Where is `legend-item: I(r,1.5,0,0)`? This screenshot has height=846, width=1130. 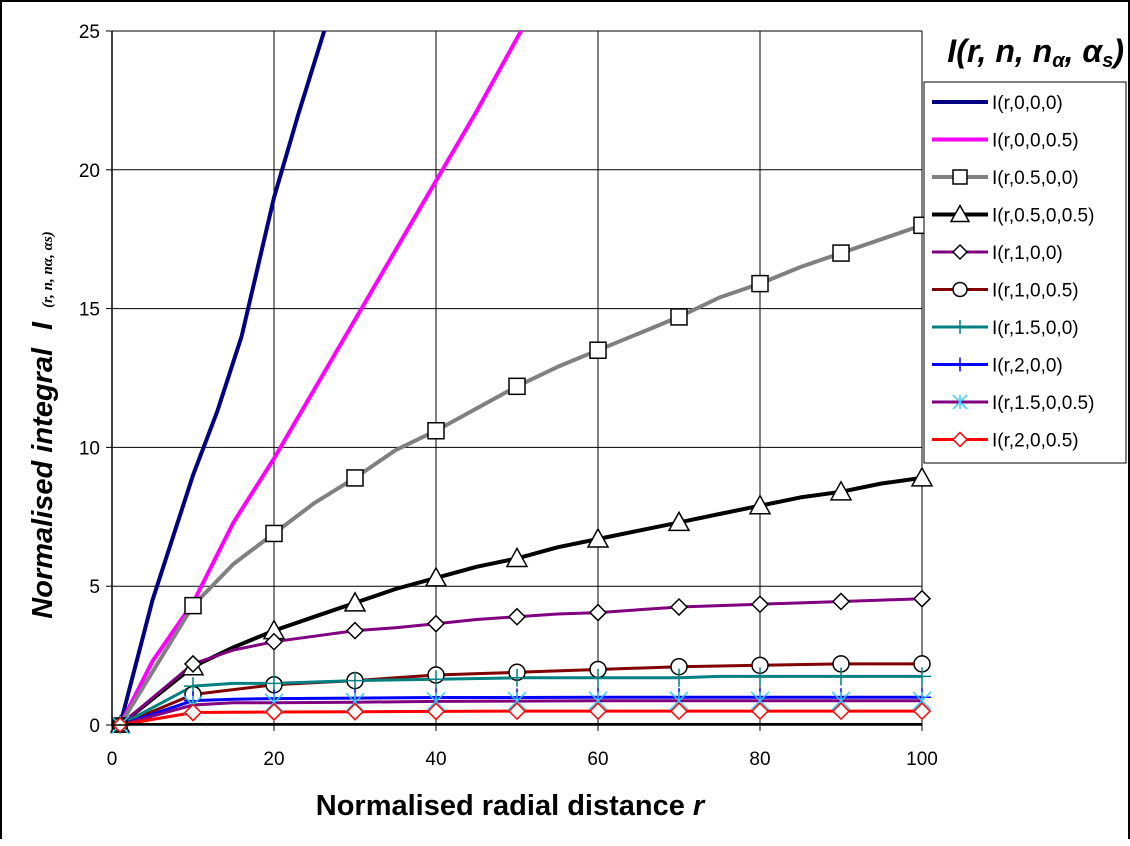
legend-item: I(r,1.5,0,0) is located at coordinates (1005, 328).